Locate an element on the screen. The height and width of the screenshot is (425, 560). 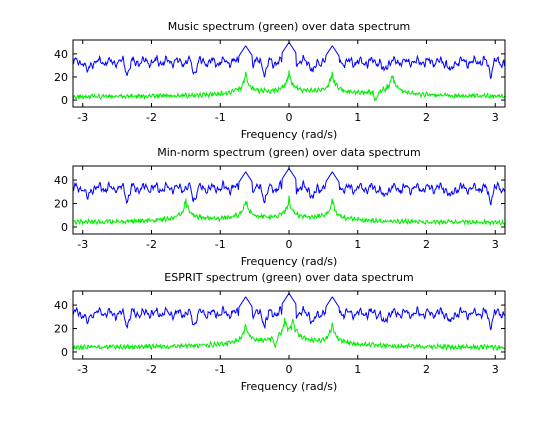
axes-box is located at coordinates (289, 325).